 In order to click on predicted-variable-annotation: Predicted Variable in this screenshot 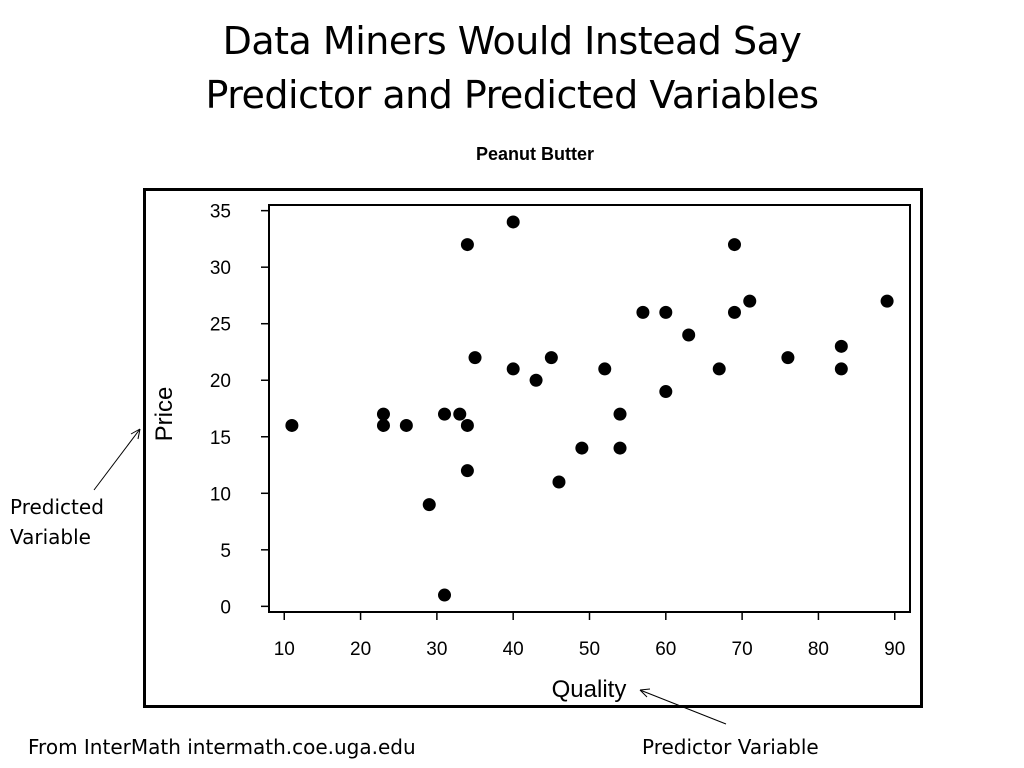, I will do `click(57, 522)`.